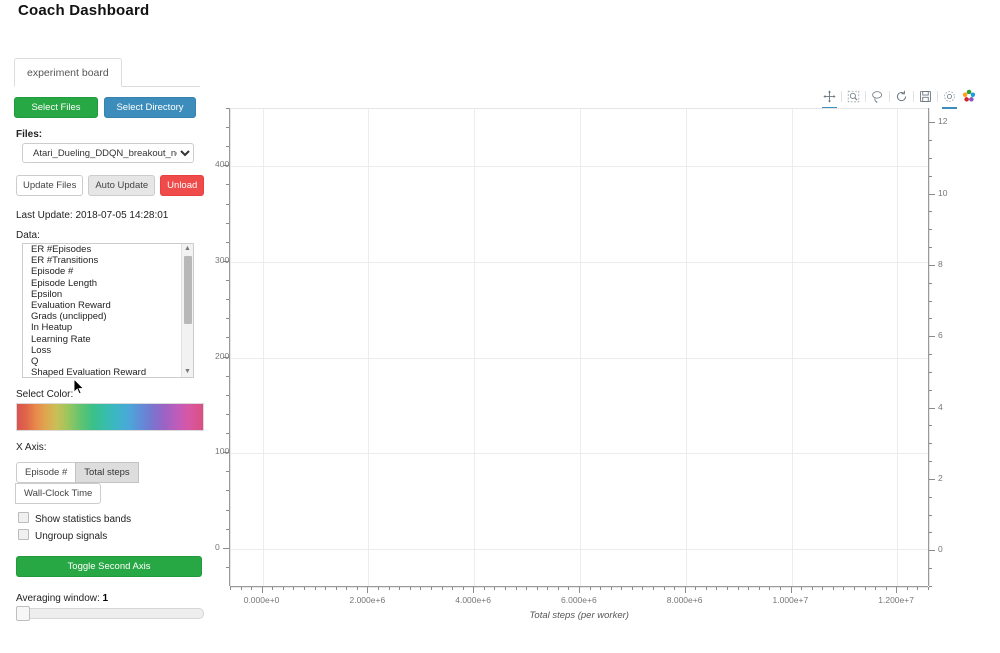  What do you see at coordinates (110, 417) in the screenshot?
I see `color-picker-gradient` at bounding box center [110, 417].